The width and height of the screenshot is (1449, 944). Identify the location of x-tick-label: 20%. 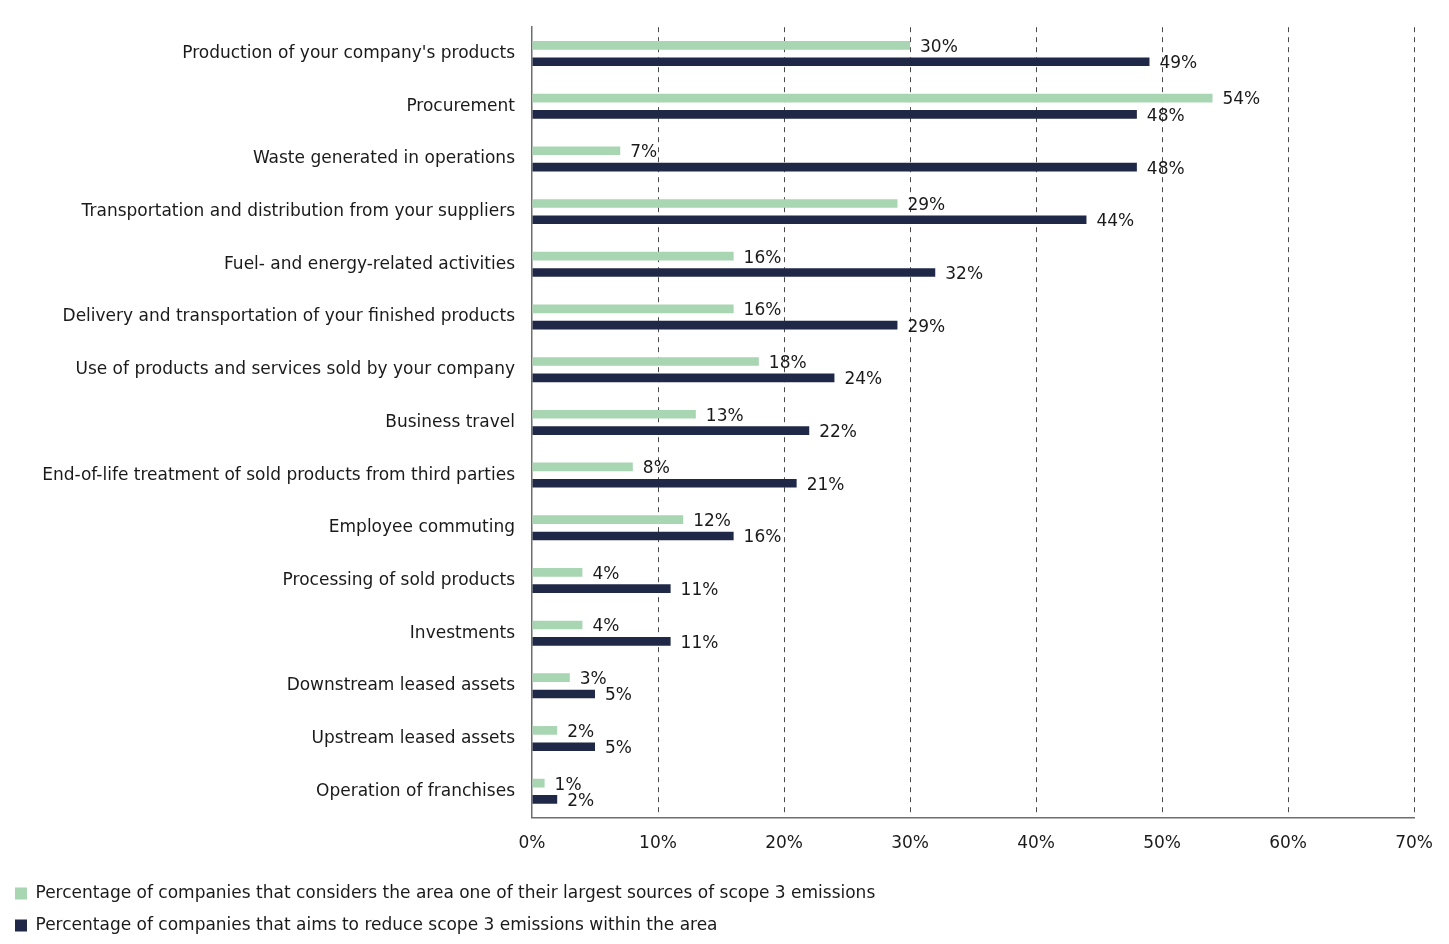
(784, 842).